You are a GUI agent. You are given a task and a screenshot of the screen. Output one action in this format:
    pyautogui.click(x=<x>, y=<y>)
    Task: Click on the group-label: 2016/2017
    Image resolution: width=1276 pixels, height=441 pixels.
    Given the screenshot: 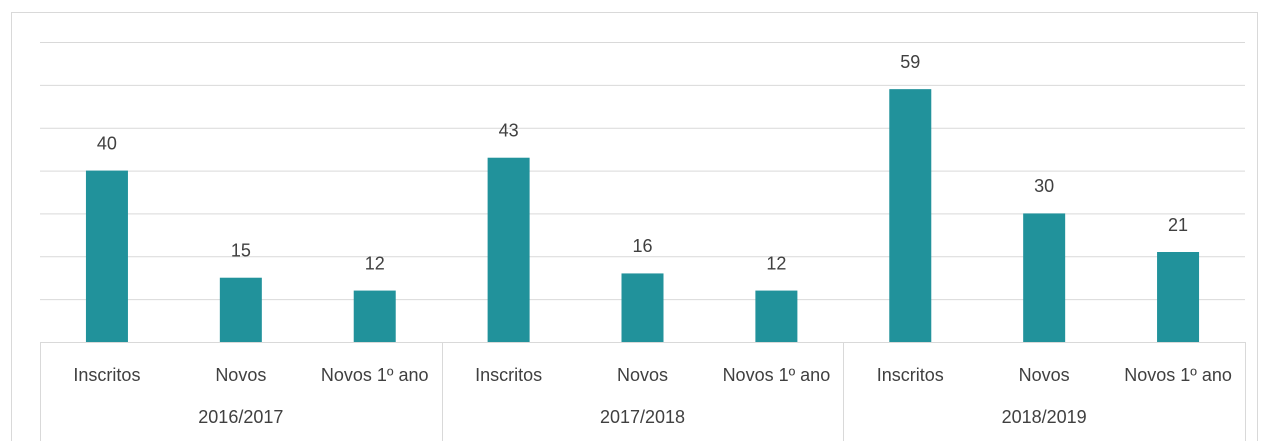 What is the action you would take?
    pyautogui.click(x=240, y=417)
    